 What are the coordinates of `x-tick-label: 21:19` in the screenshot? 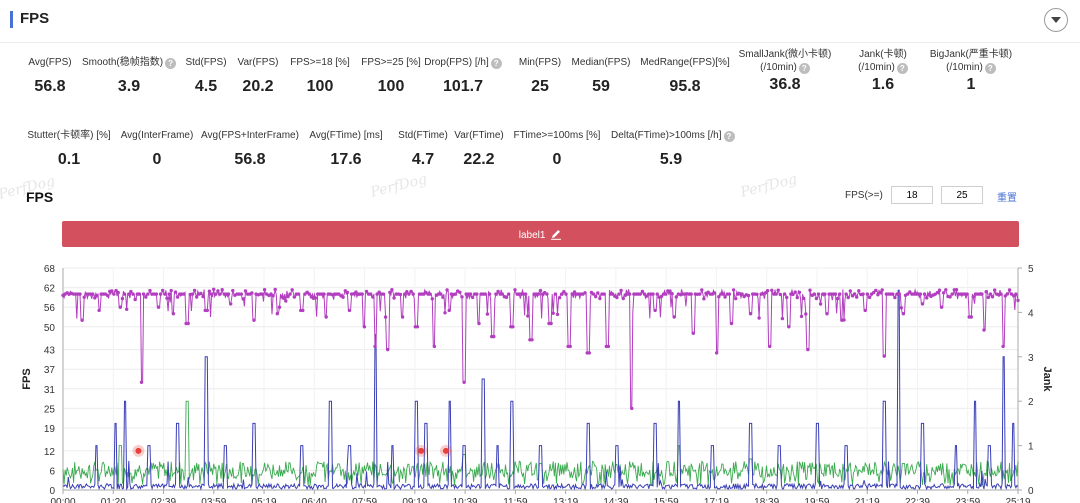 It's located at (867, 500).